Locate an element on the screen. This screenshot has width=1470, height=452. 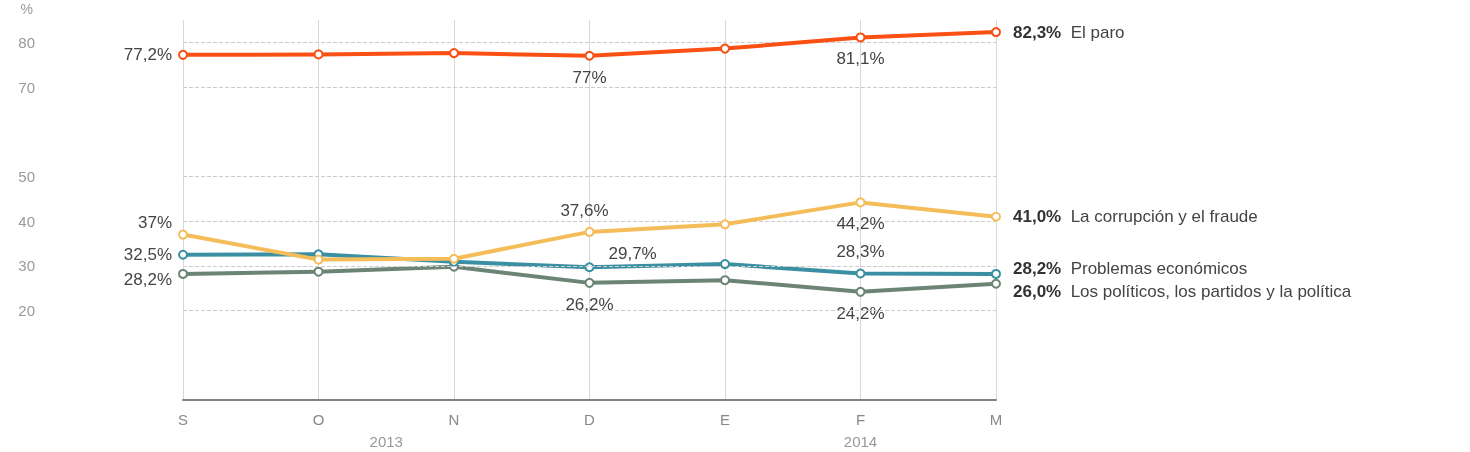
x-tick-label: E is located at coordinates (725, 419).